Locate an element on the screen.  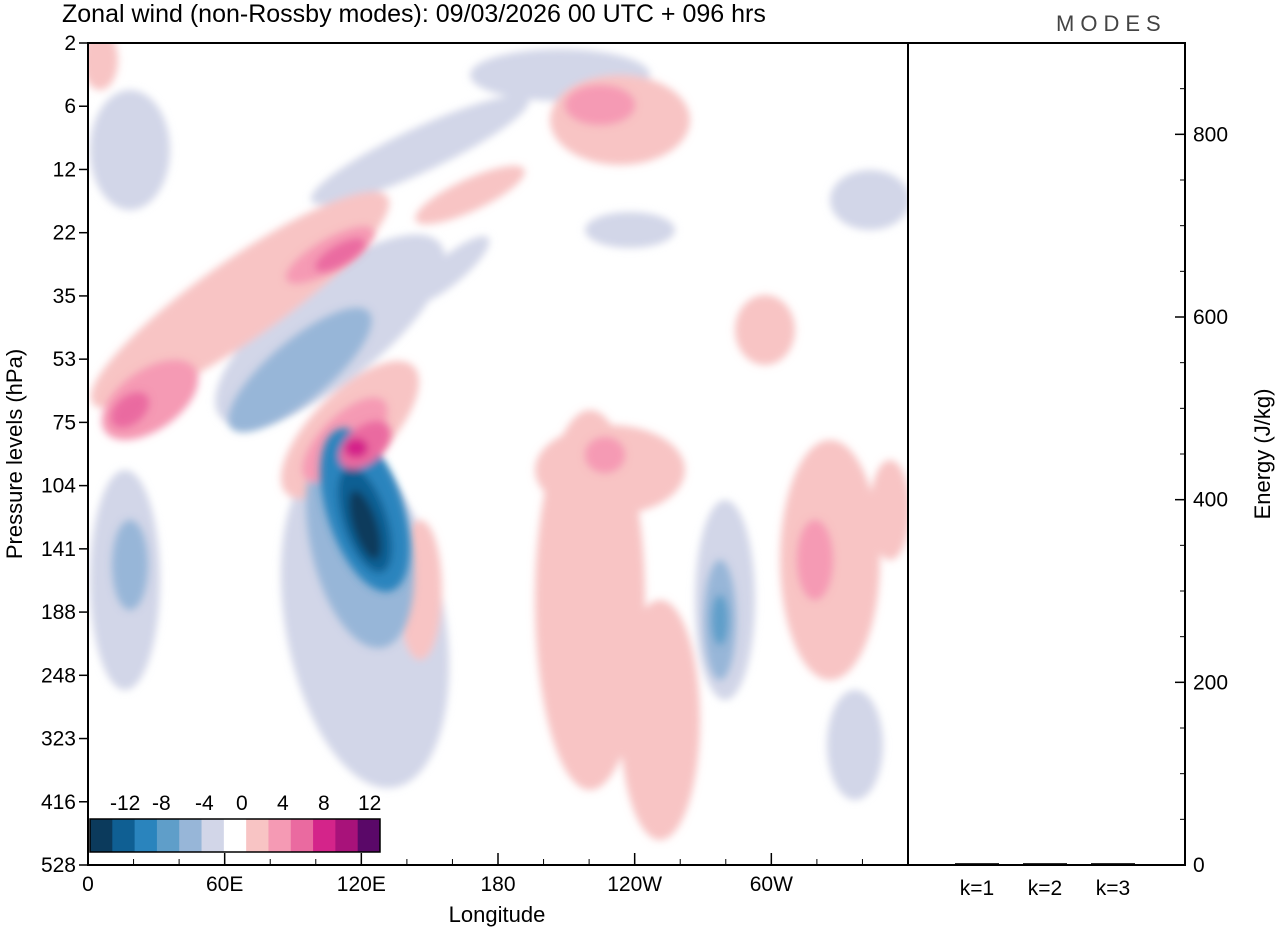
neg-region-upper-west is located at coordinates (130, 150).